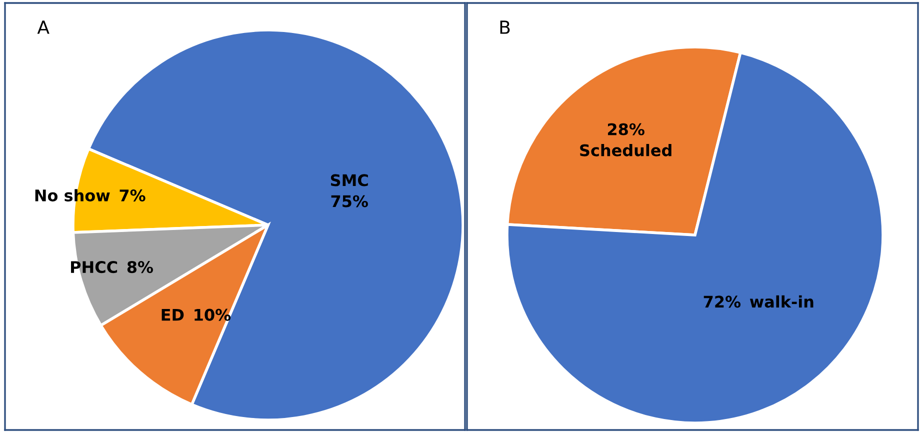 Image resolution: width=922 pixels, height=432 pixels. What do you see at coordinates (505, 27) in the screenshot?
I see `chart-title: B` at bounding box center [505, 27].